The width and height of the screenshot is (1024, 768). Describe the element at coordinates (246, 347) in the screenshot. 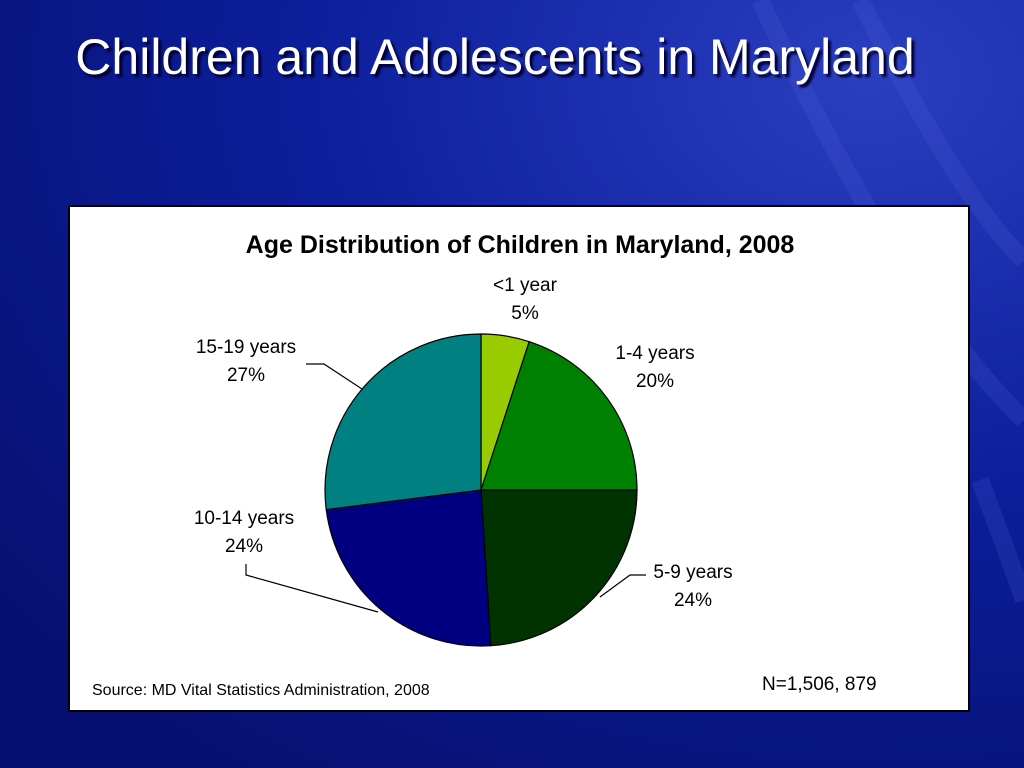

I see `slice-label-4-name: 15-19 years` at that location.